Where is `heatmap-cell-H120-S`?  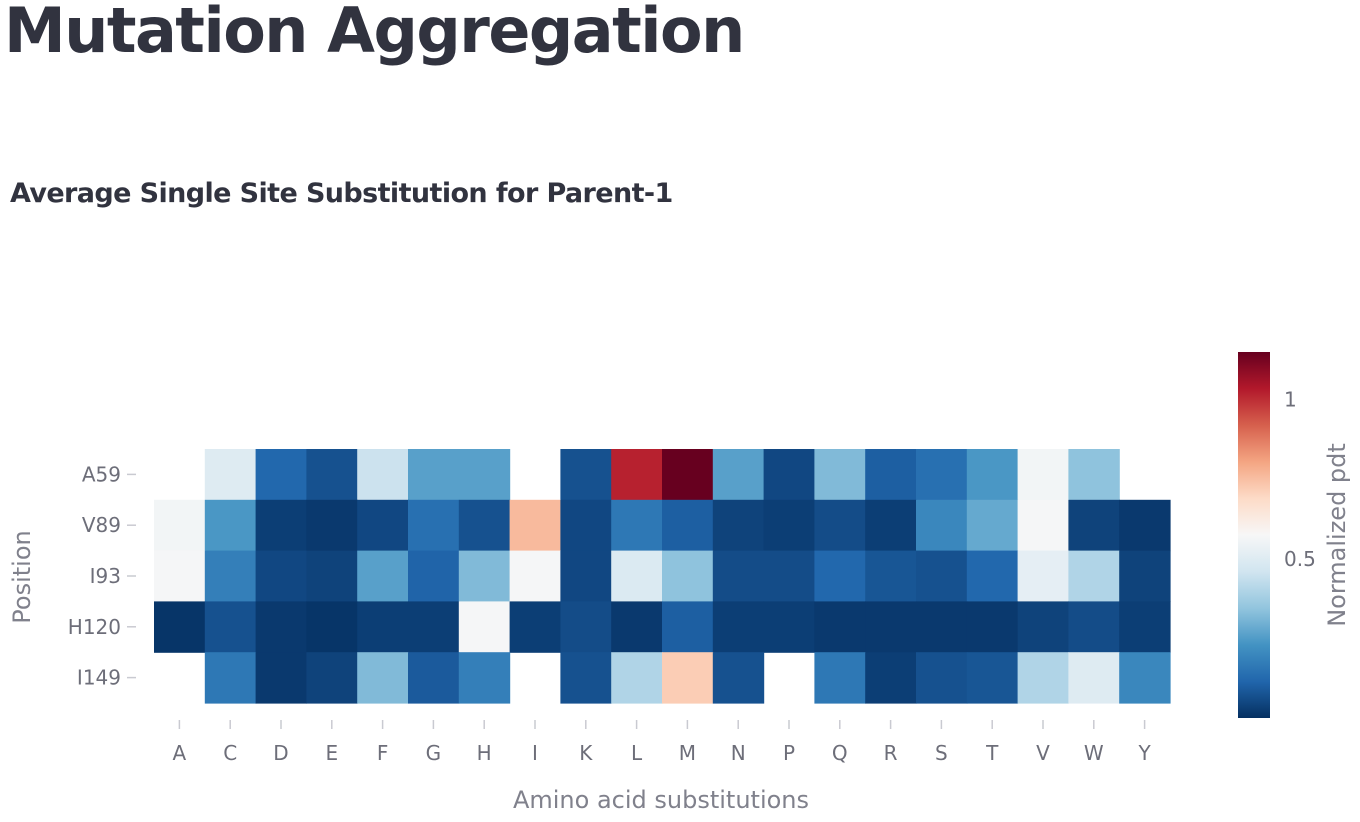 heatmap-cell-H120-S is located at coordinates (942, 627).